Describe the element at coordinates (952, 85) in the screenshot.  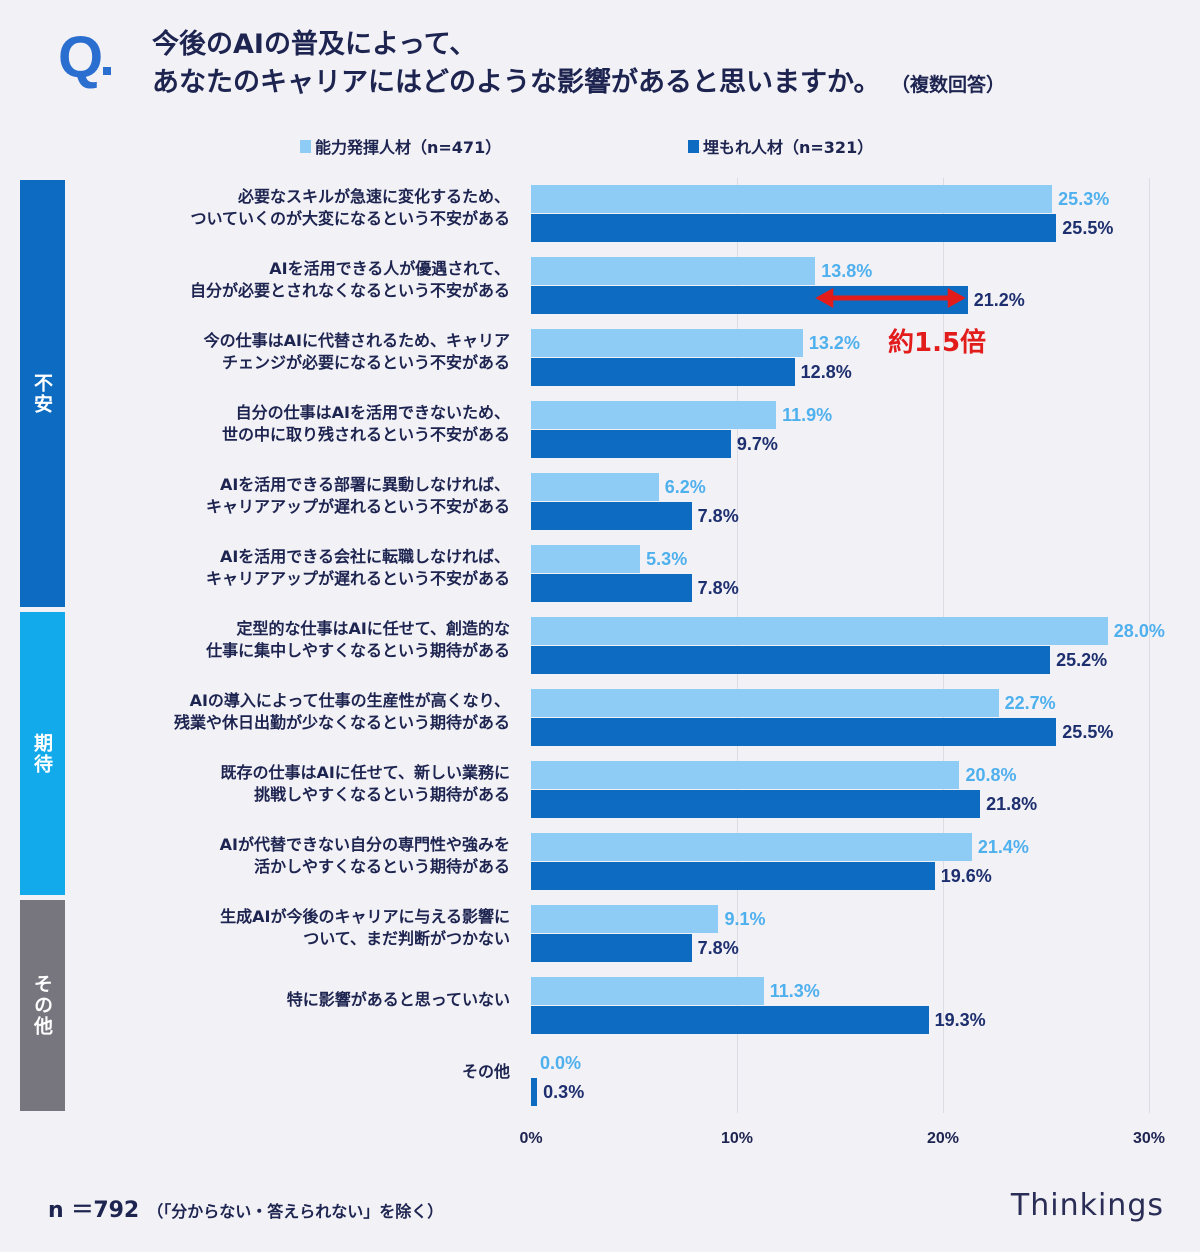
I see `title-note: （複数回答）` at that location.